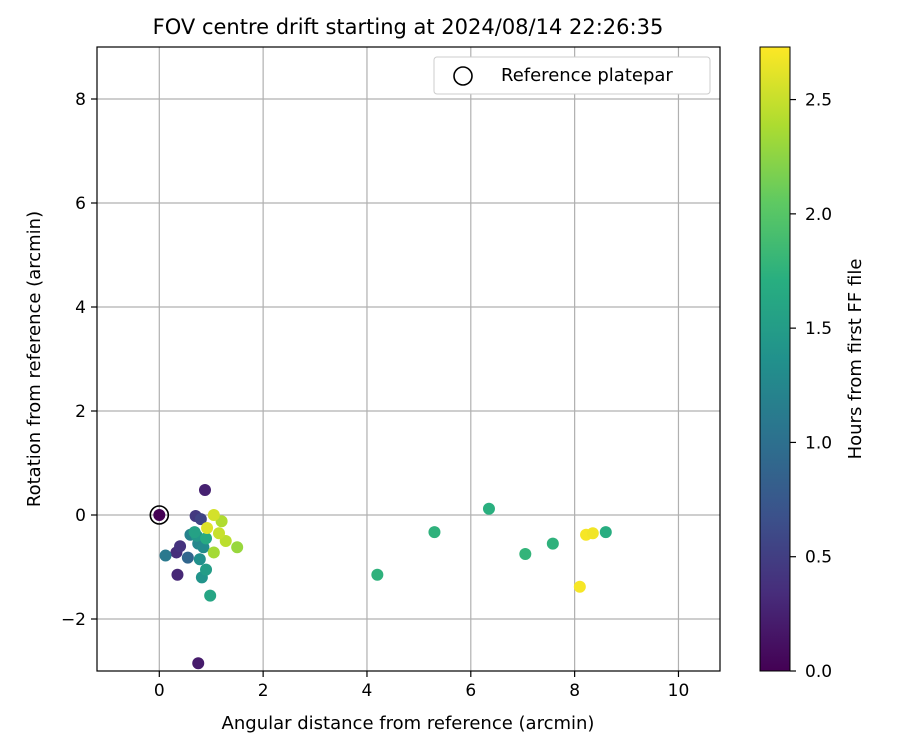 The width and height of the screenshot is (900, 750). I want to click on colorbar-gradient, so click(775, 359).